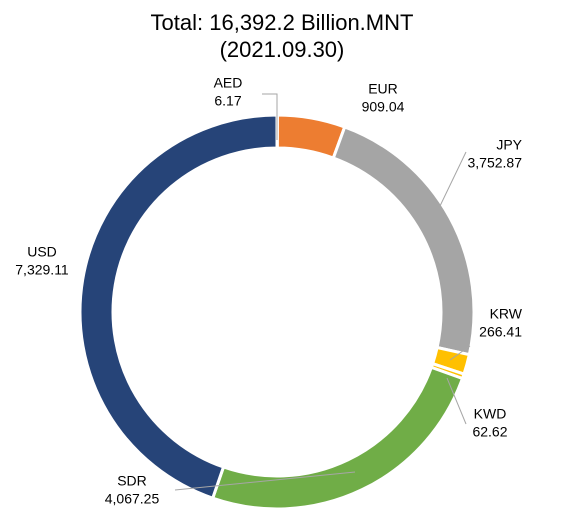 The width and height of the screenshot is (564, 512). I want to click on slice-label: KWD, so click(490, 414).